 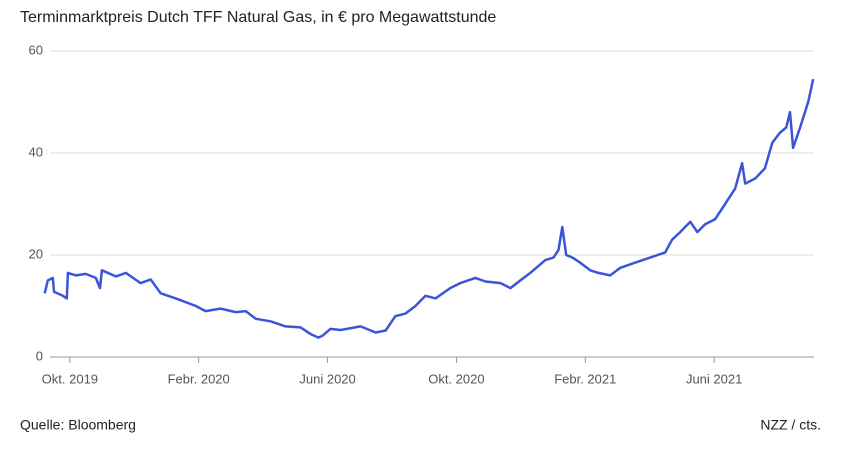 I want to click on credit: NZZ / cts., so click(x=790, y=425).